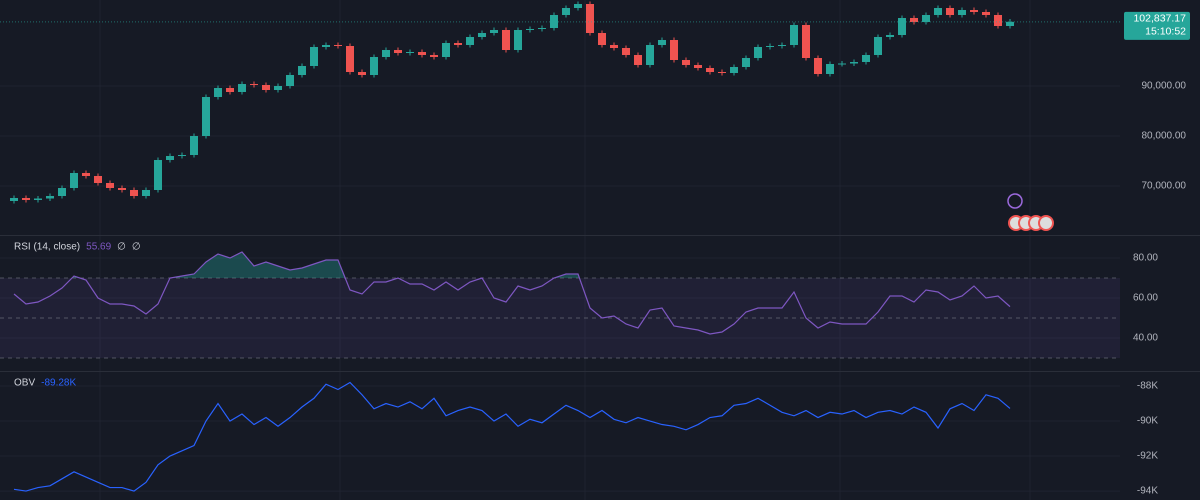 This screenshot has width=1200, height=500. I want to click on price-label: 102,837.17, so click(1159, 19).